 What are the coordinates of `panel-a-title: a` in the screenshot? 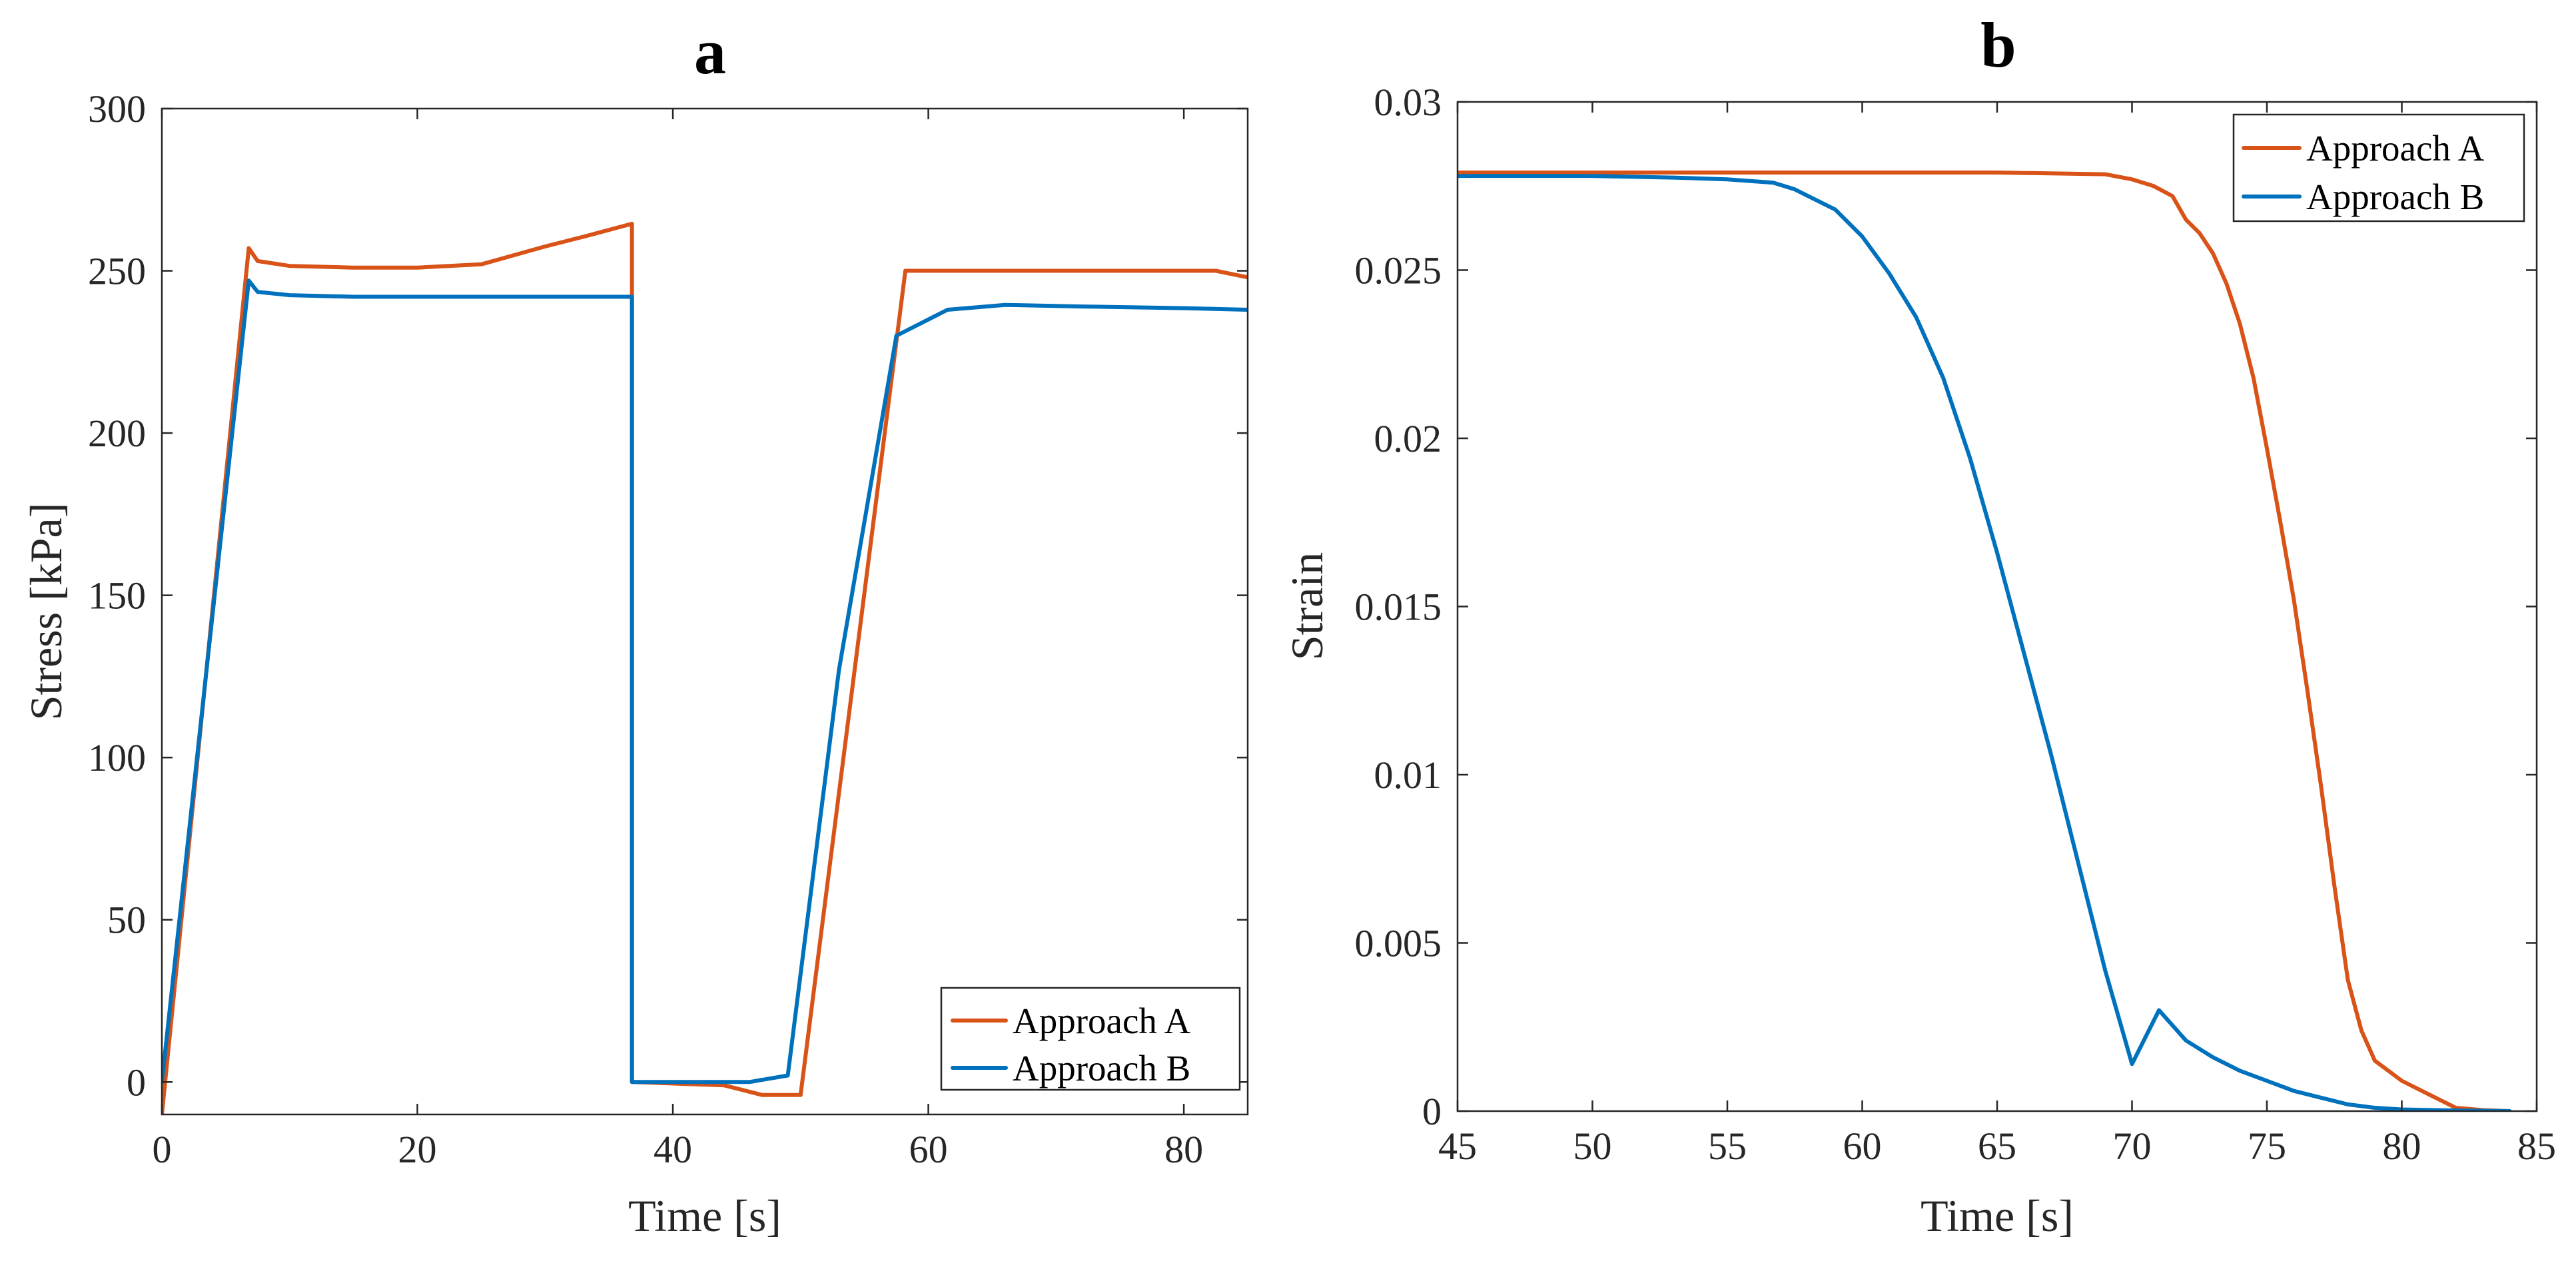 It's located at (710, 51).